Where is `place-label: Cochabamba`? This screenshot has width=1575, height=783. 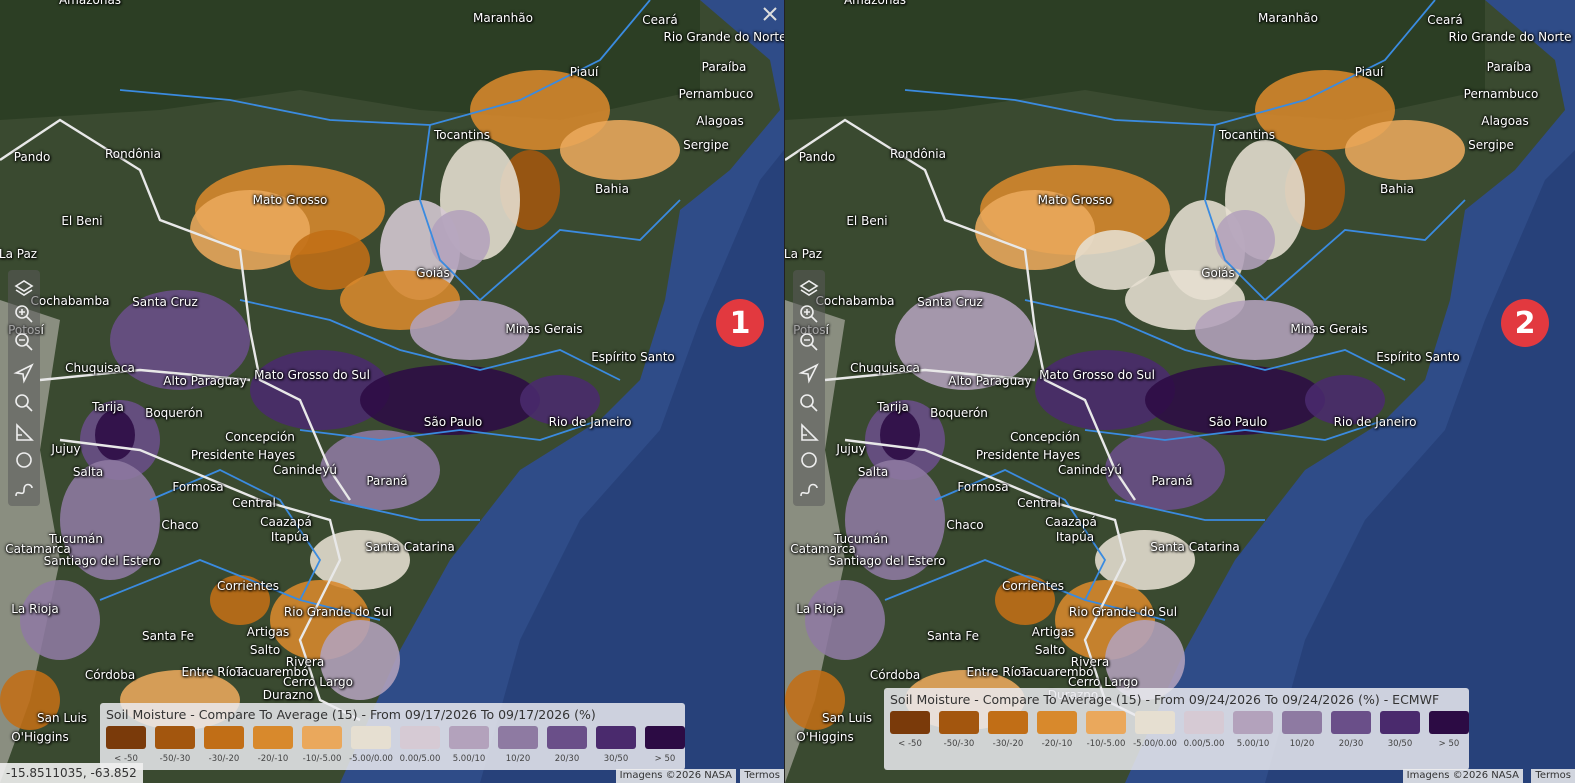 place-label: Cochabamba is located at coordinates (70, 301).